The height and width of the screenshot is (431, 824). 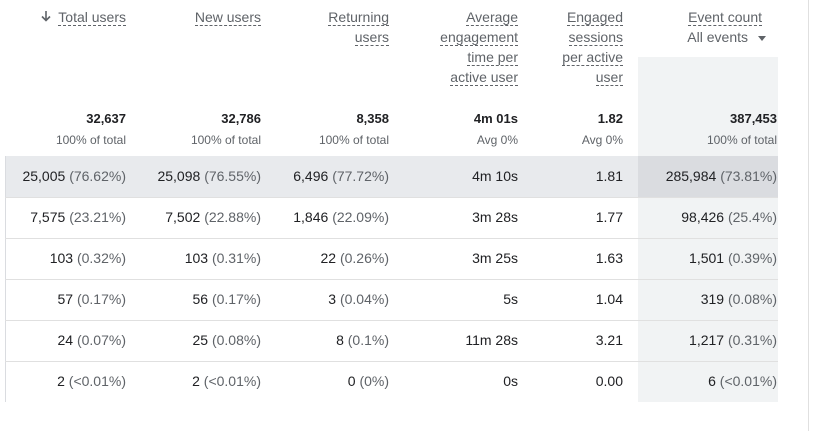 I want to click on total-subtext: Avg 0%, so click(x=602, y=140).